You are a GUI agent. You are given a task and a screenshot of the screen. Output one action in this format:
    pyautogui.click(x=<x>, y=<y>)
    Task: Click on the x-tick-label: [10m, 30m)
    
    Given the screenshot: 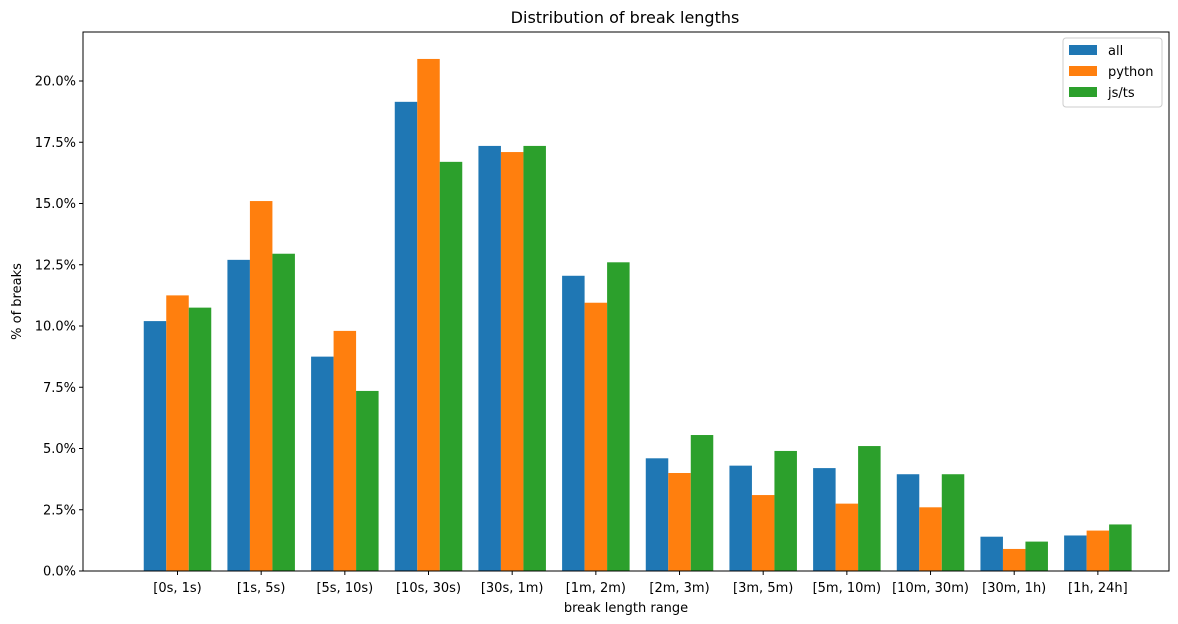 What is the action you would take?
    pyautogui.click(x=930, y=588)
    